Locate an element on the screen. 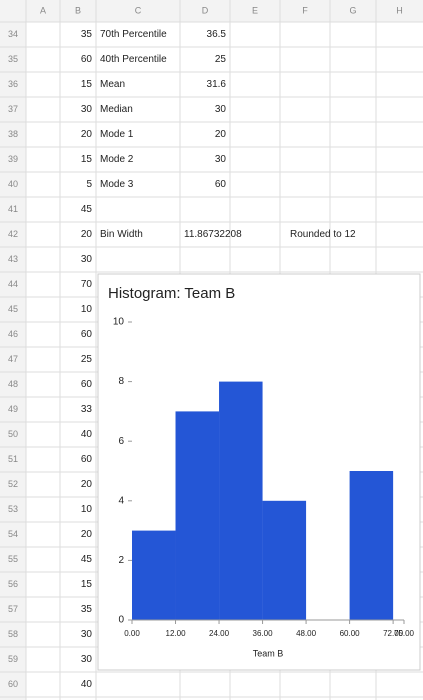 The image size is (423, 700). row-number: 45 is located at coordinates (13, 309).